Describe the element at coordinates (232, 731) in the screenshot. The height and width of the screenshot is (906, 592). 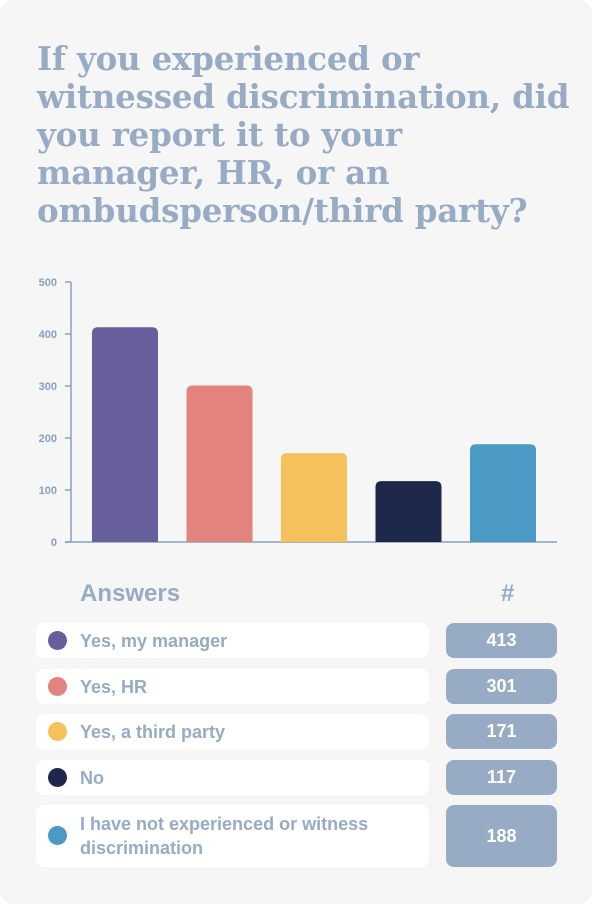
I see `answer-cell: Yes, a third party` at that location.